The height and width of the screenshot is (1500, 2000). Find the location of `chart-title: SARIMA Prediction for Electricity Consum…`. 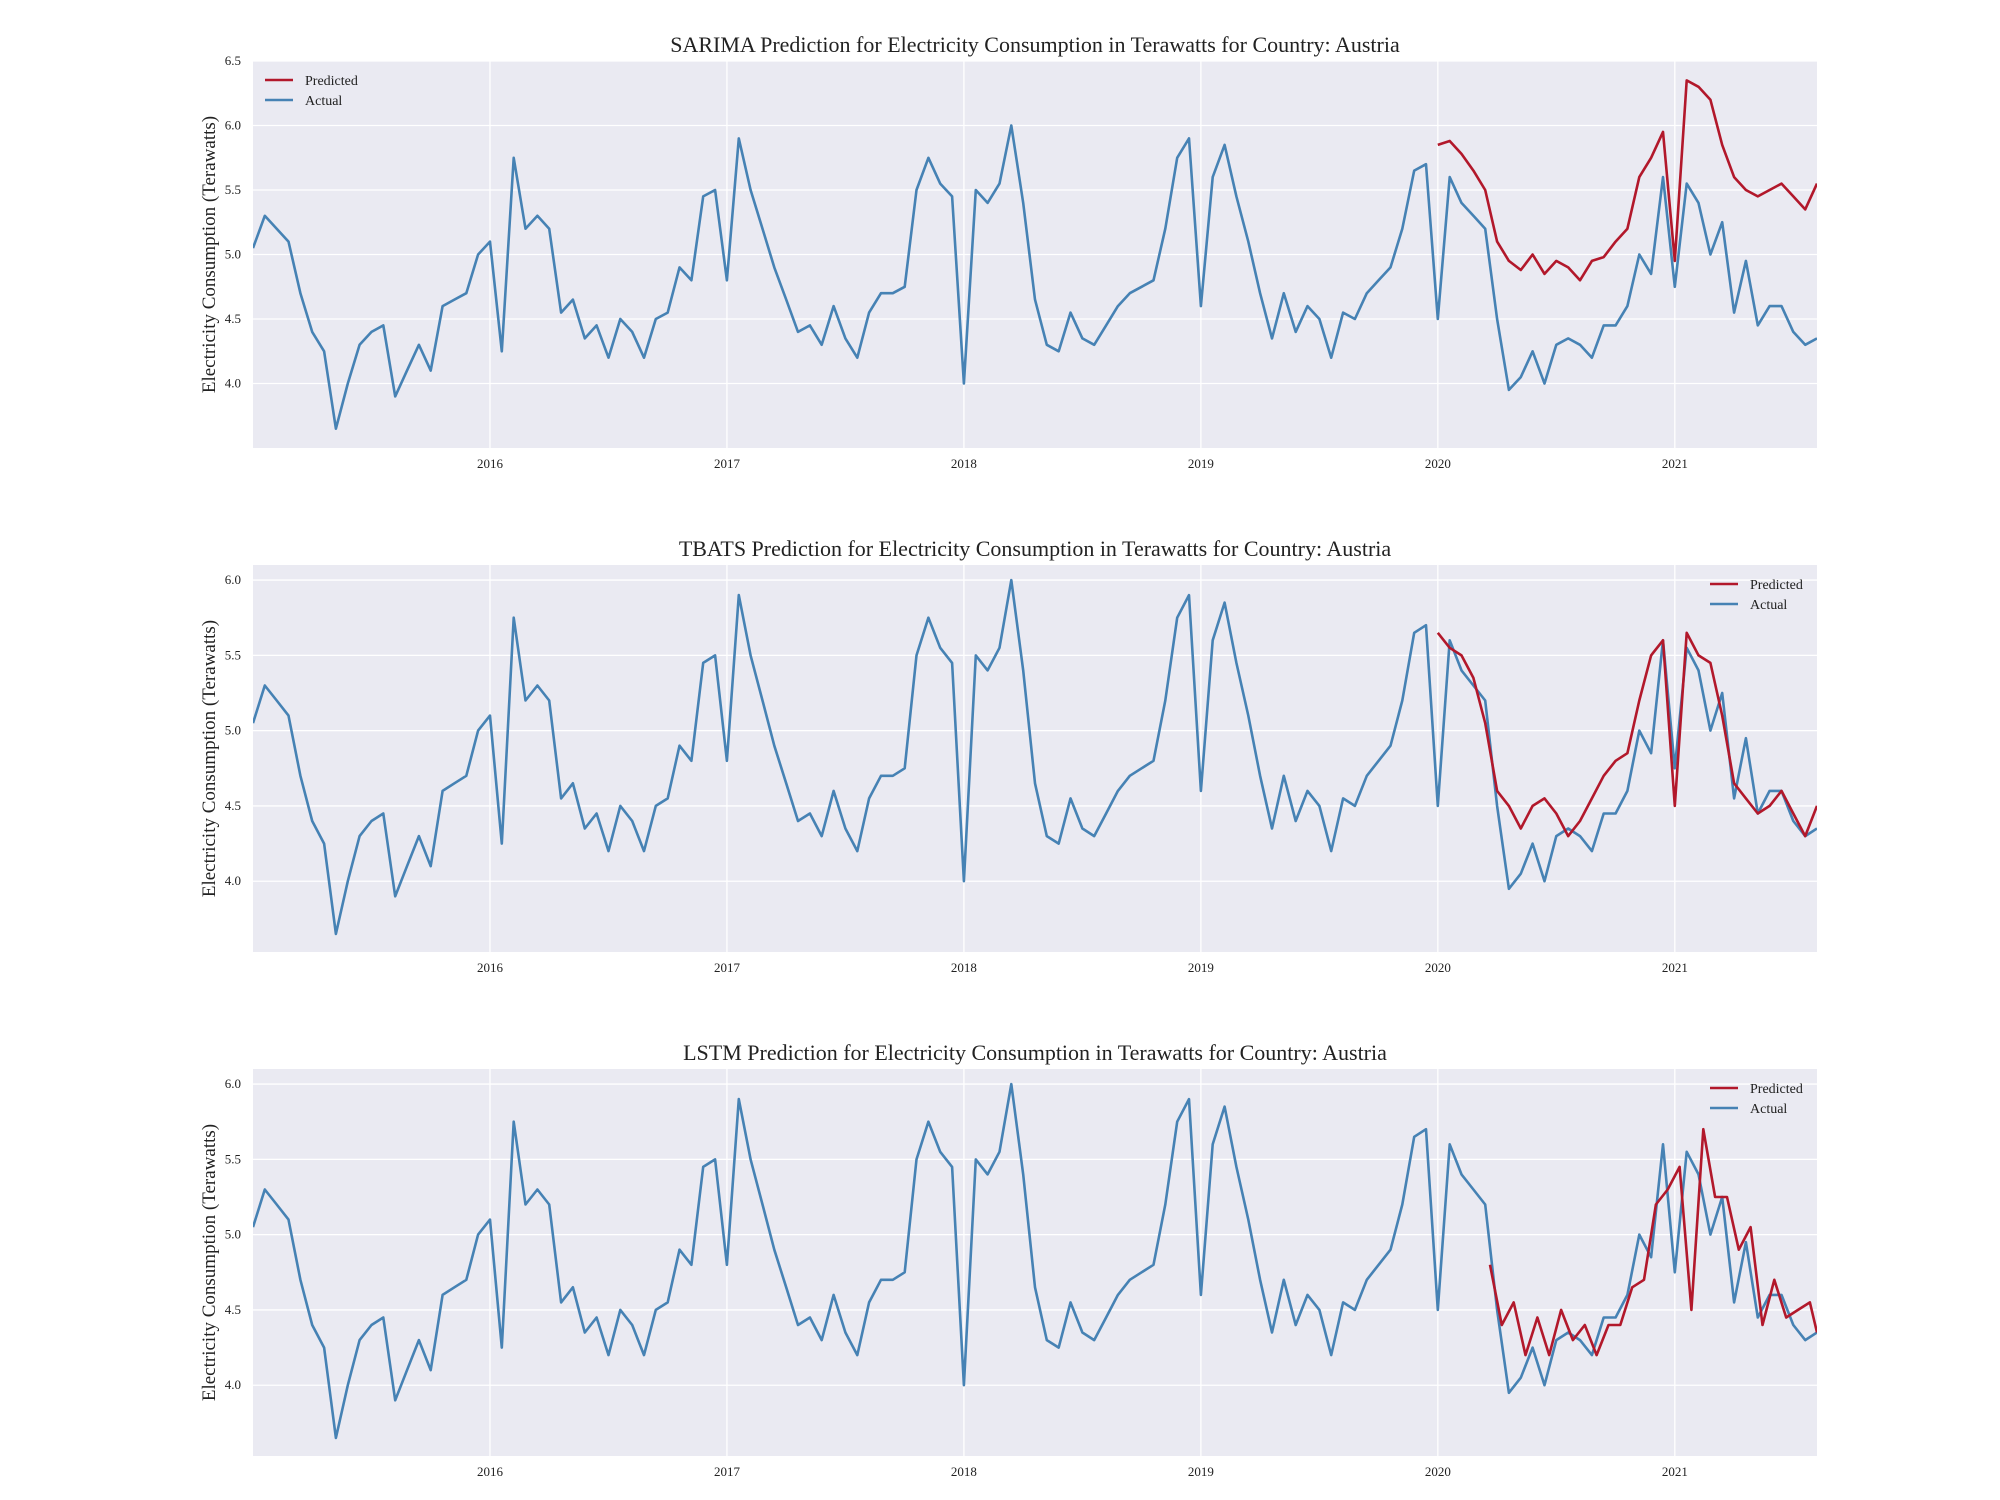

chart-title: SARIMA Prediction for Electricity Consum… is located at coordinates (1035, 44).